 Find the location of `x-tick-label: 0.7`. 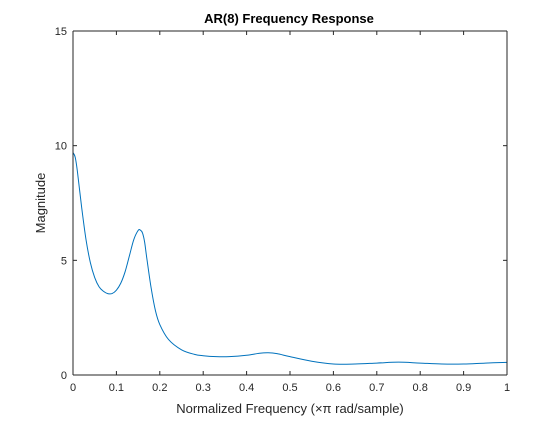

x-tick-label: 0.7 is located at coordinates (376, 388).